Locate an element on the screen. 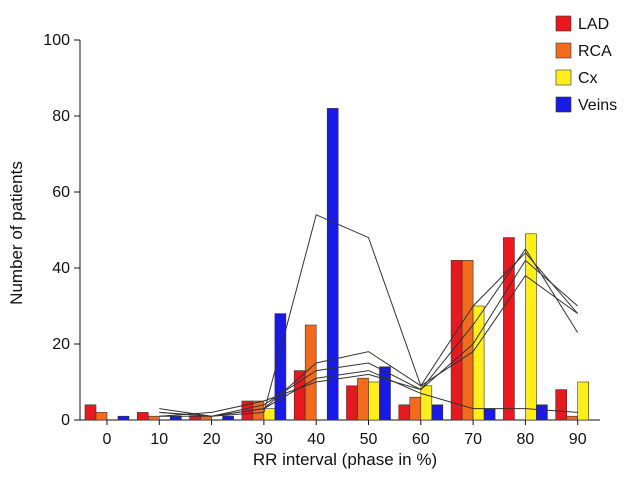  legend-swatch-rca is located at coordinates (563, 50).